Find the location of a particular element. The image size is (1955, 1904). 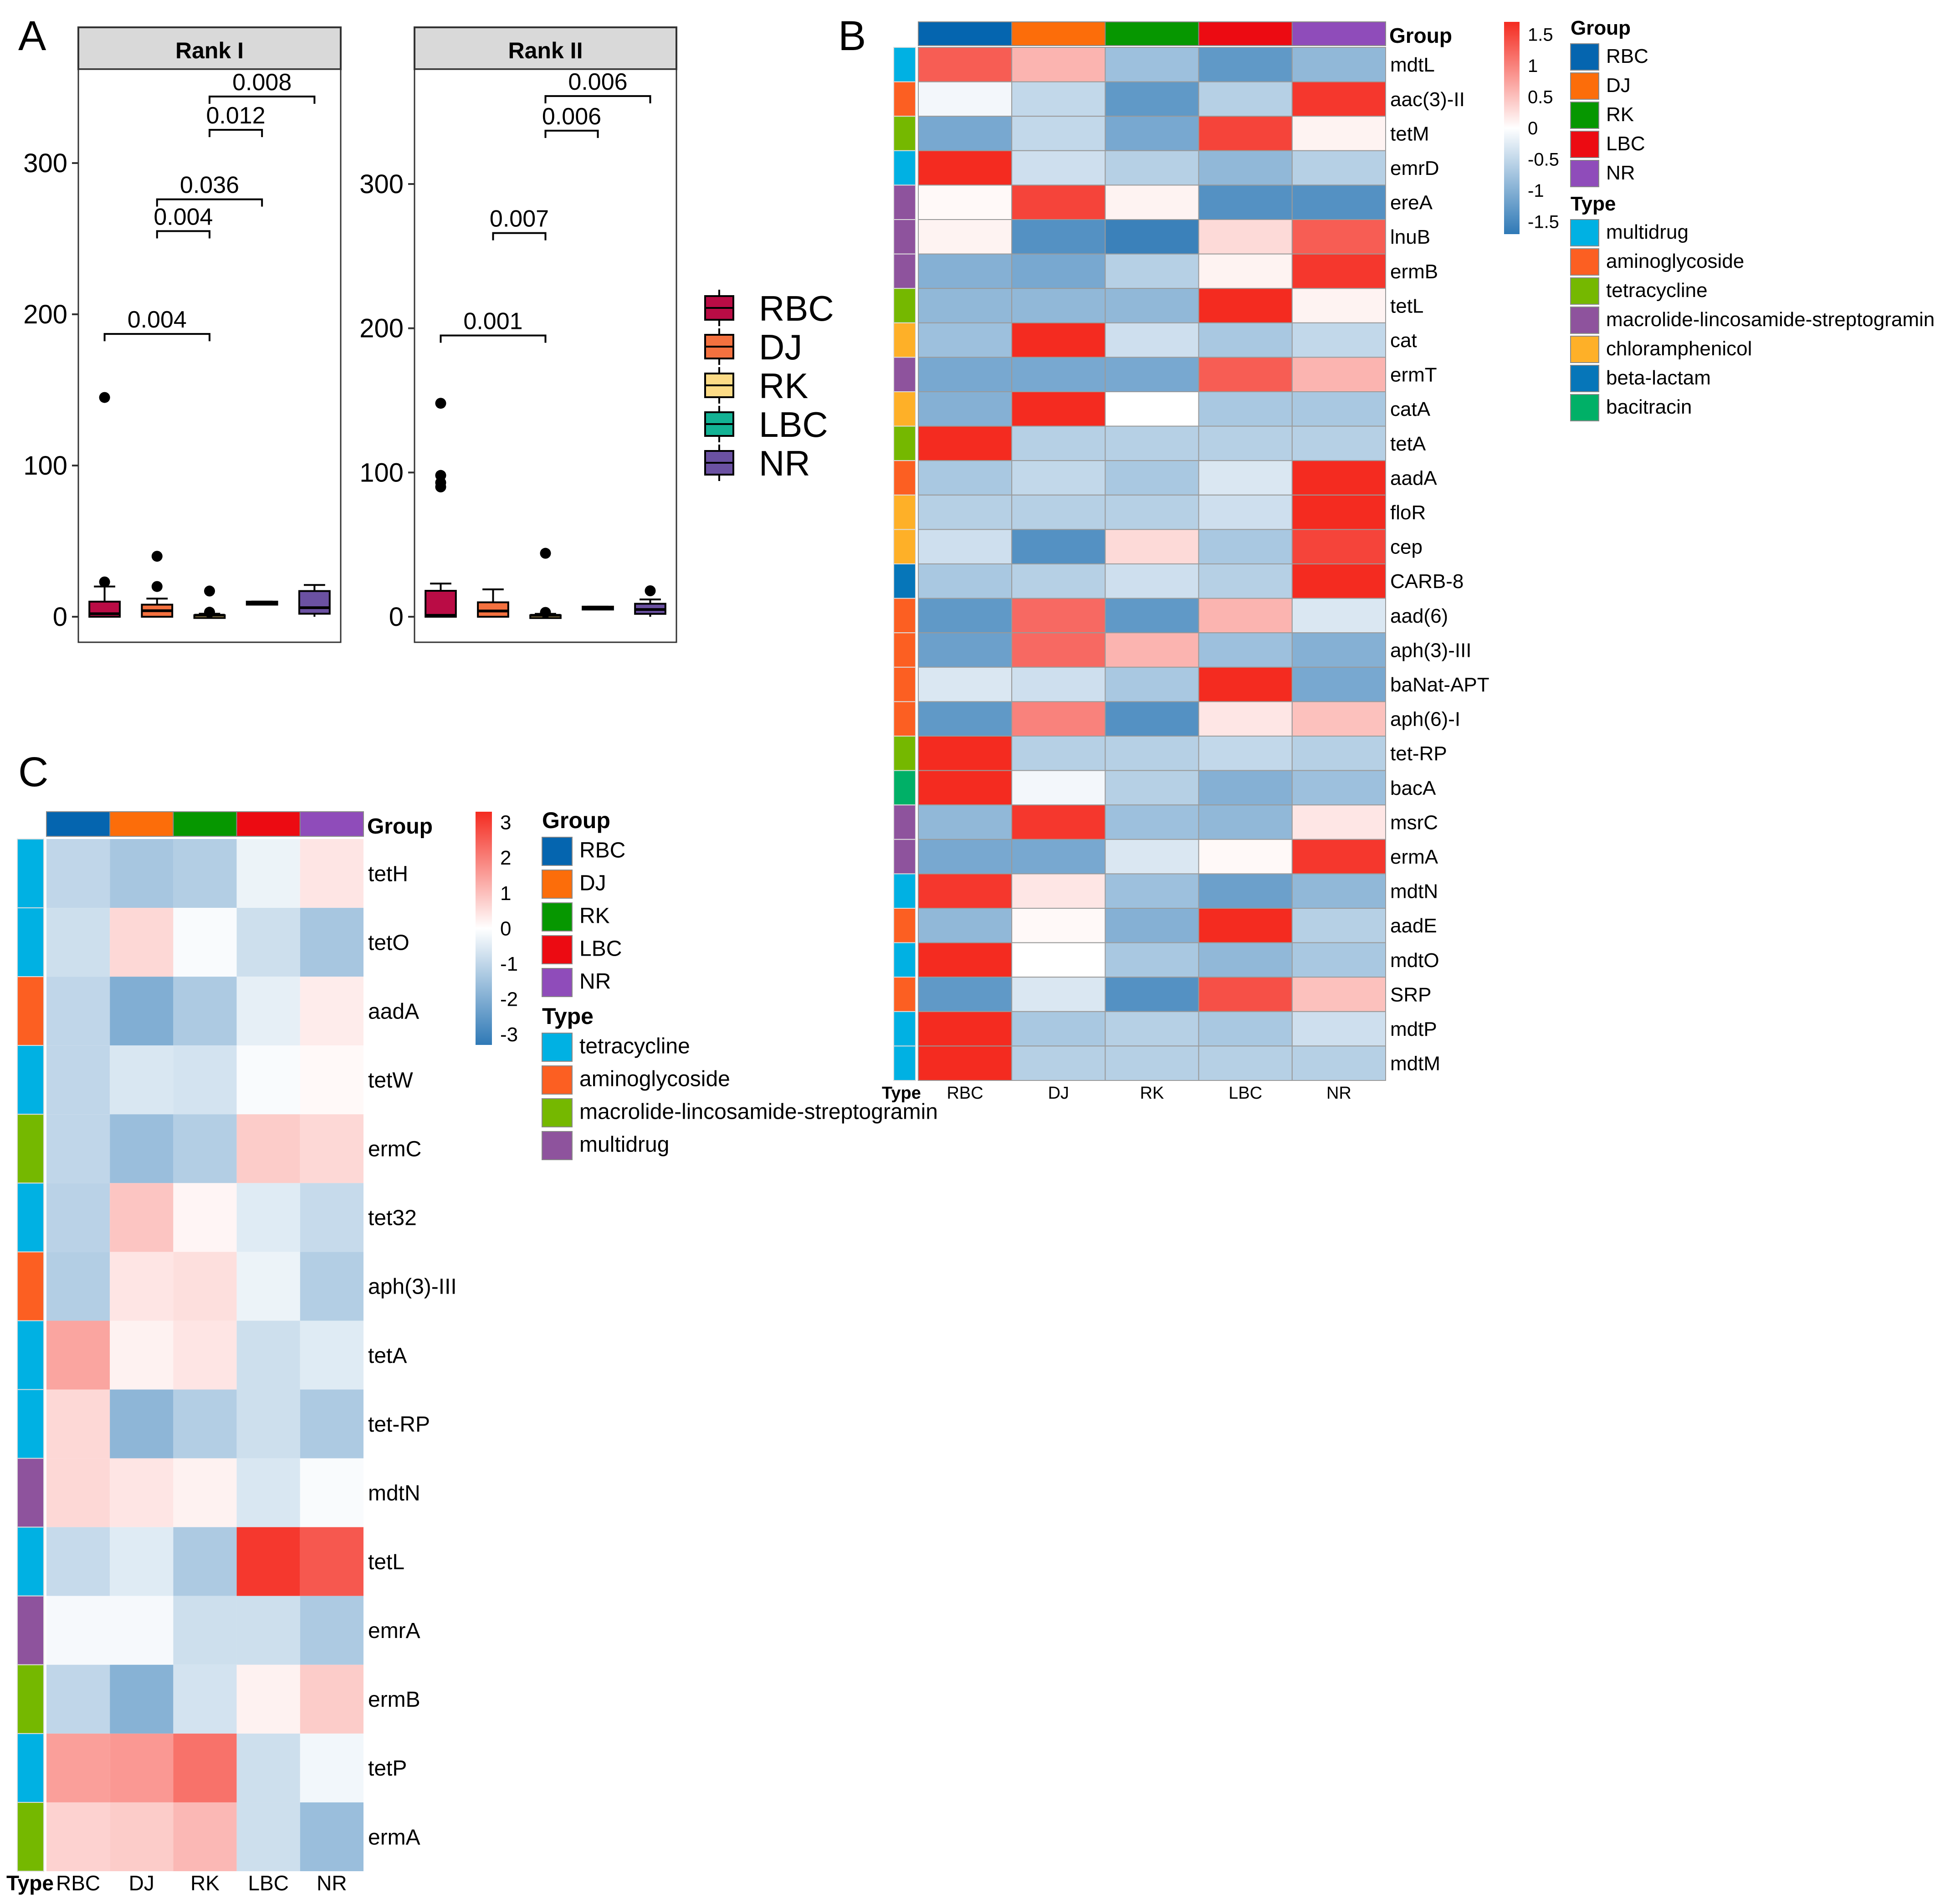

row-label: tetH is located at coordinates (388, 874).